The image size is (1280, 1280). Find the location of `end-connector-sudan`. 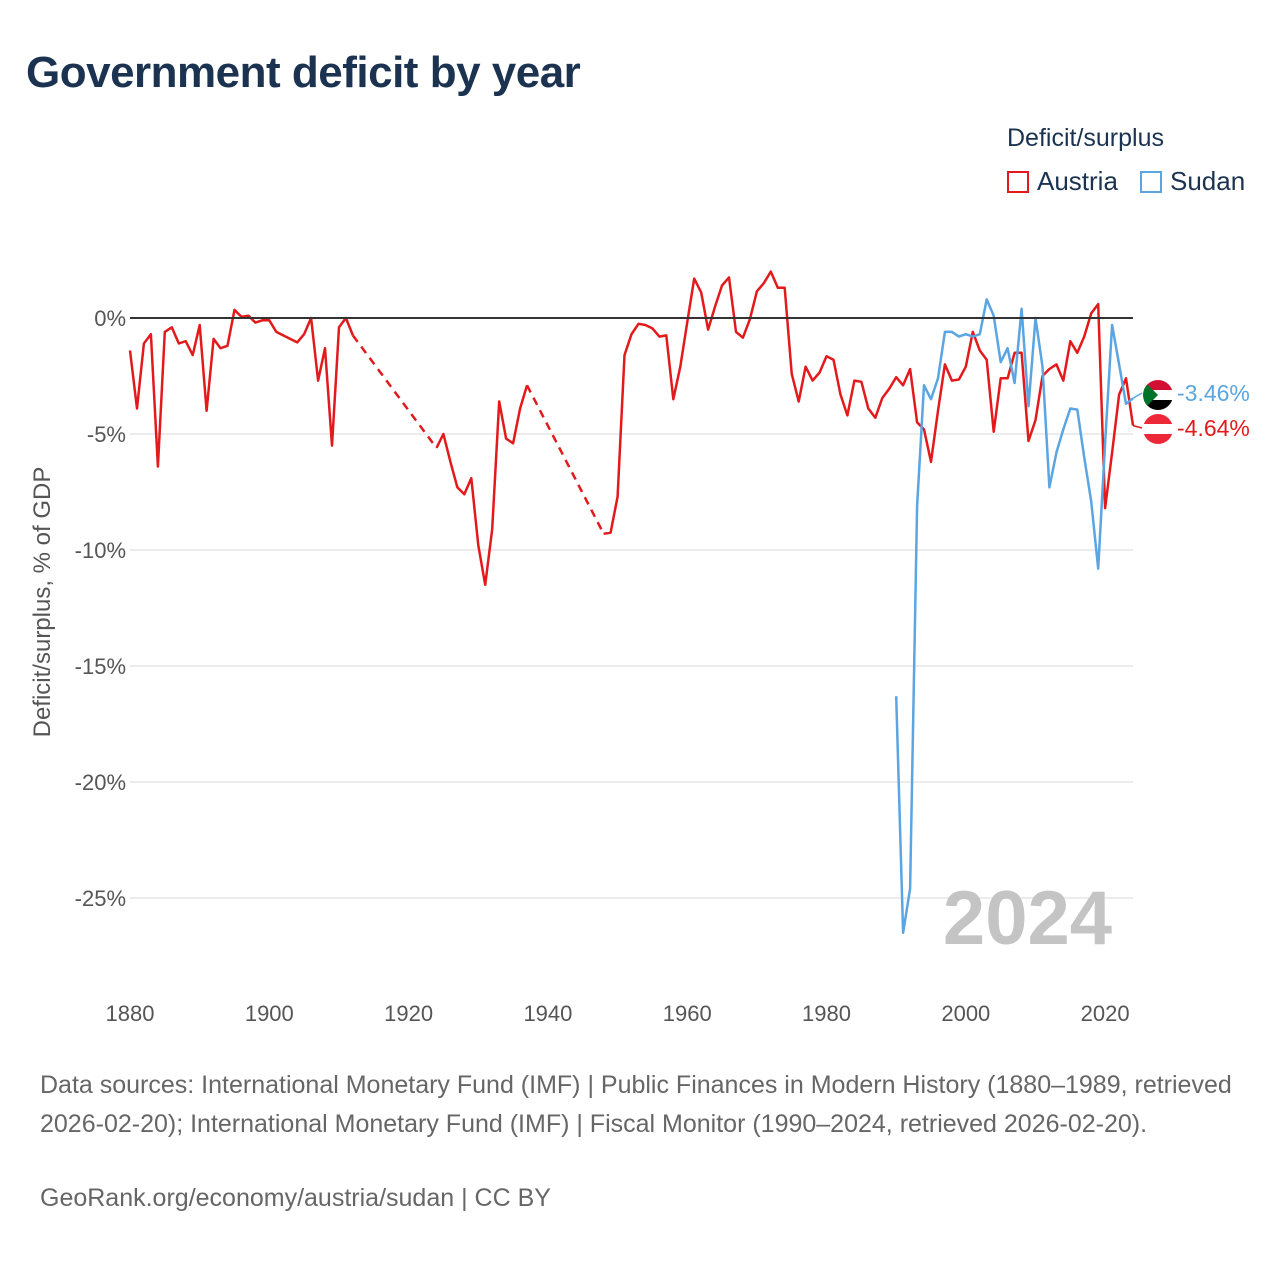

end-connector-sudan is located at coordinates (1137, 395).